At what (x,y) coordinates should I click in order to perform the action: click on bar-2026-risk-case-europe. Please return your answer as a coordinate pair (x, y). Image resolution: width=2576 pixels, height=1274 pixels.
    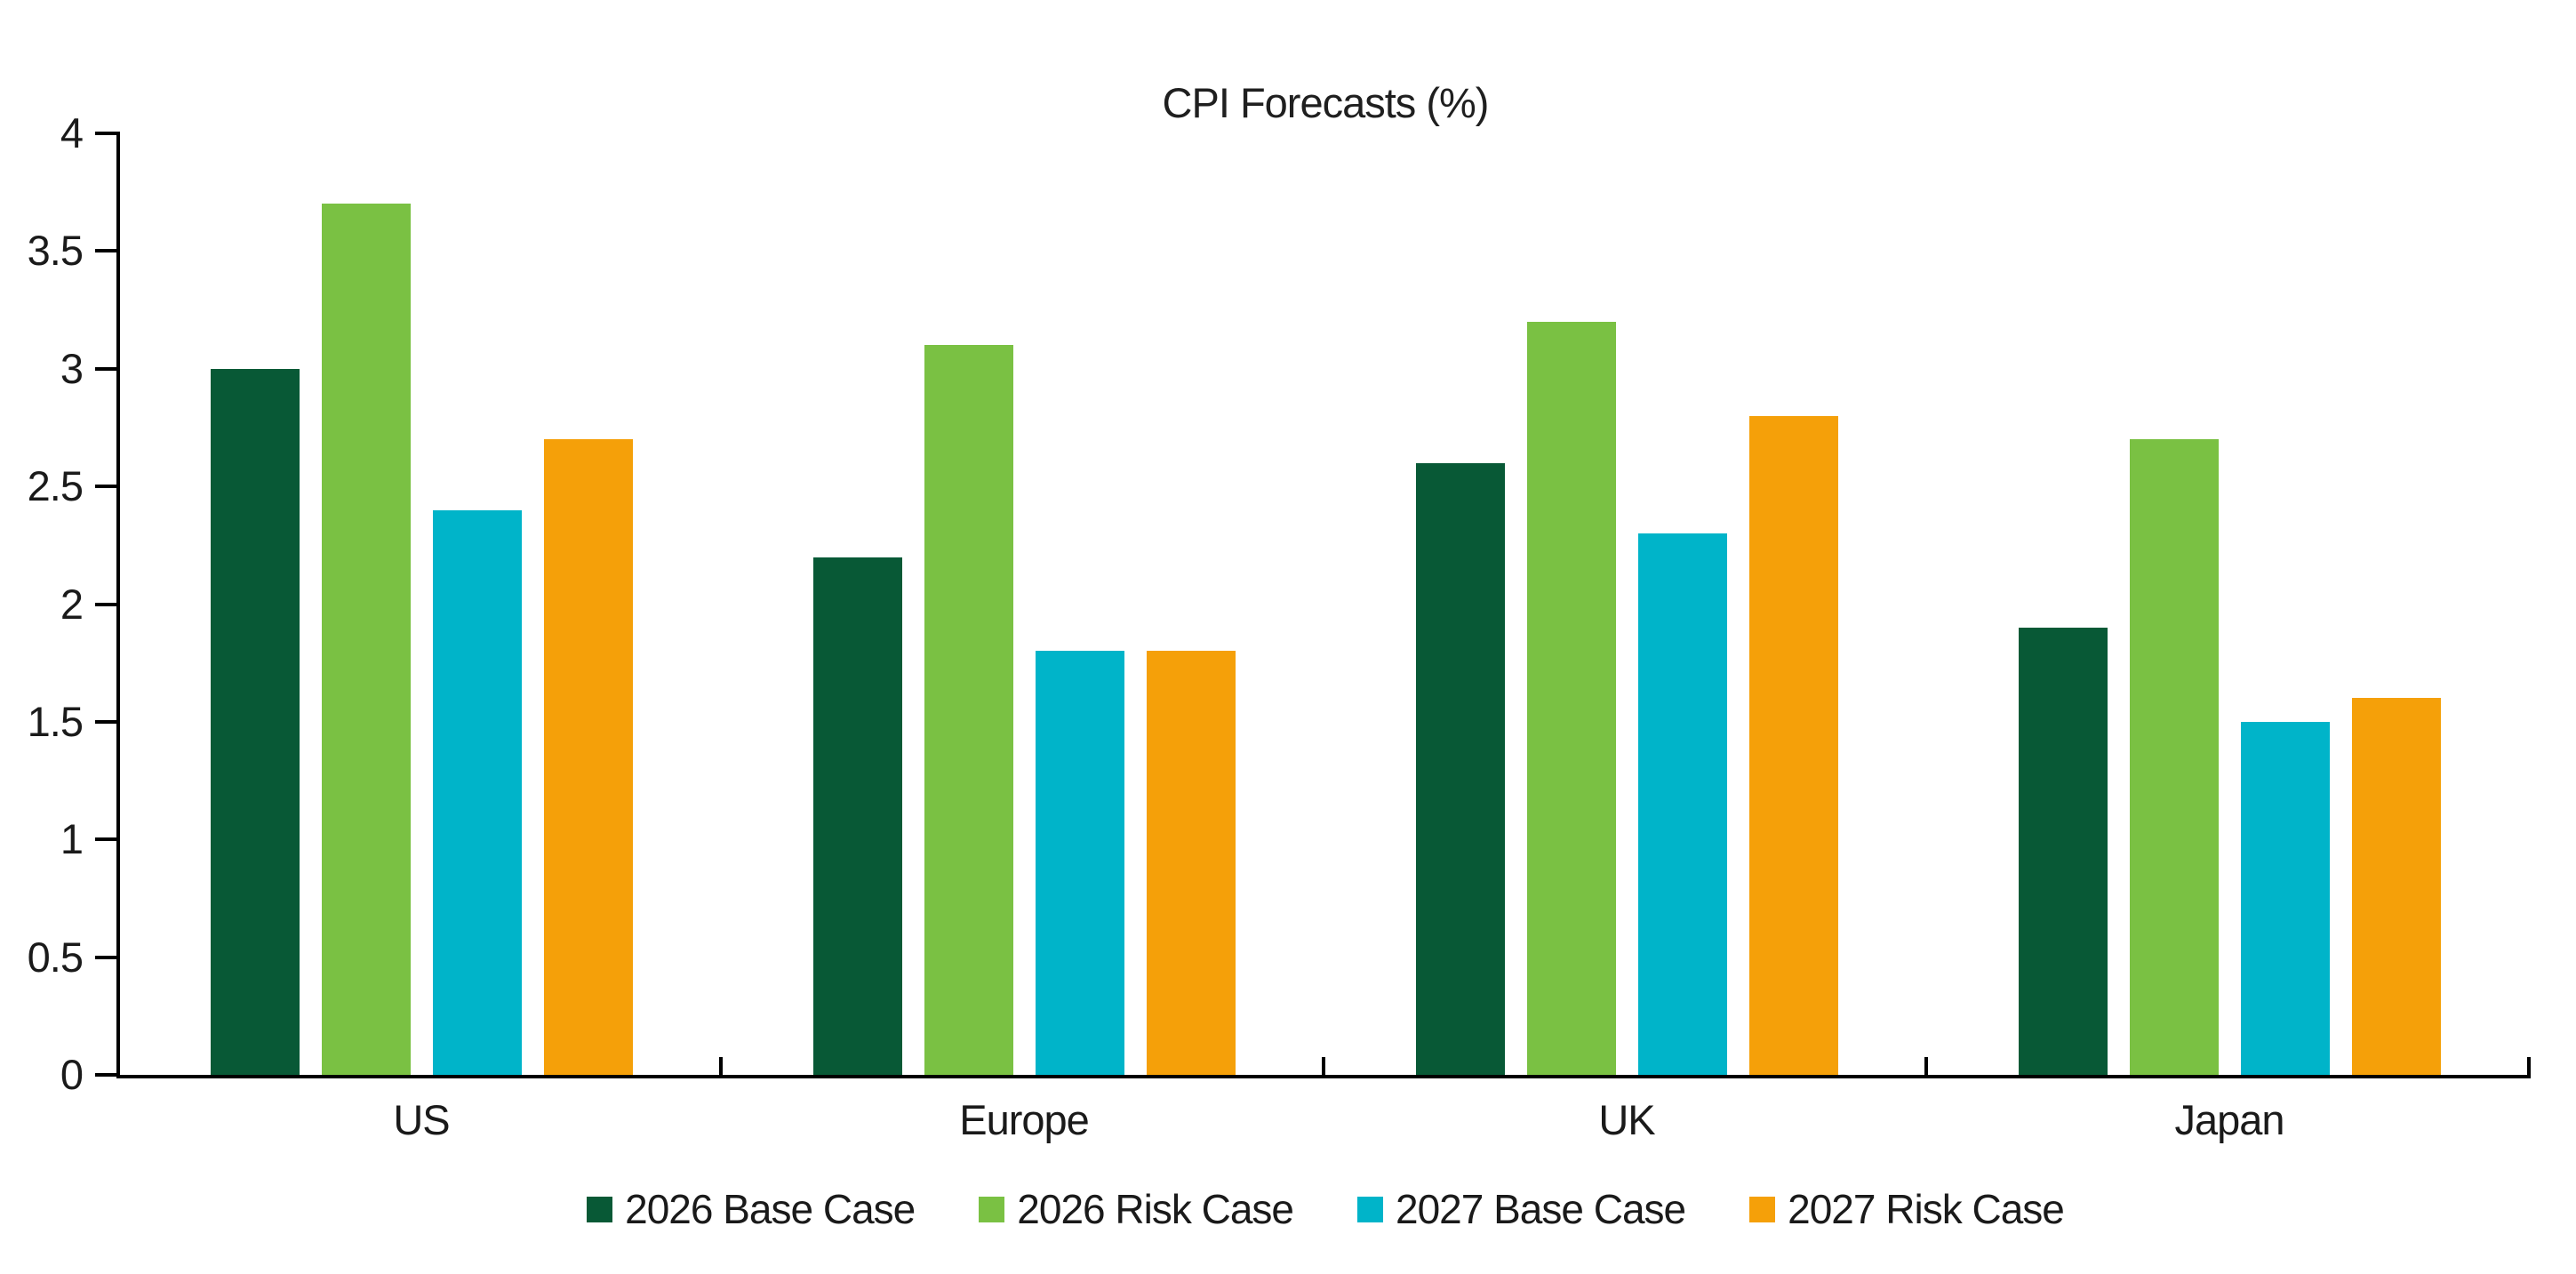
    Looking at the image, I should click on (968, 710).